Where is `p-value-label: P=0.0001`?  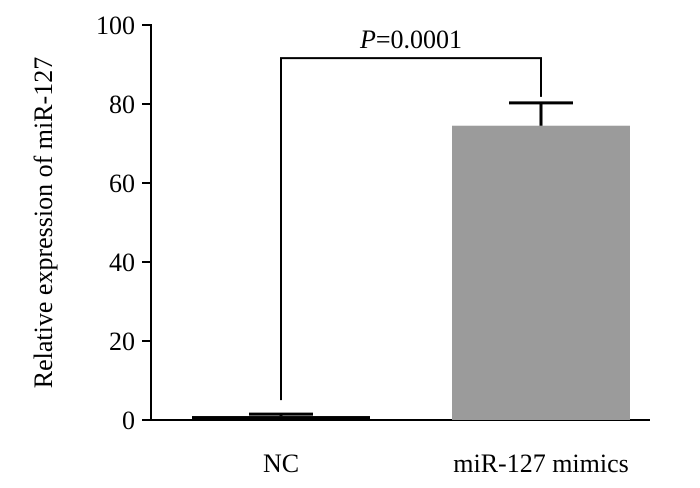
p-value-label: P=0.0001 is located at coordinates (410, 39).